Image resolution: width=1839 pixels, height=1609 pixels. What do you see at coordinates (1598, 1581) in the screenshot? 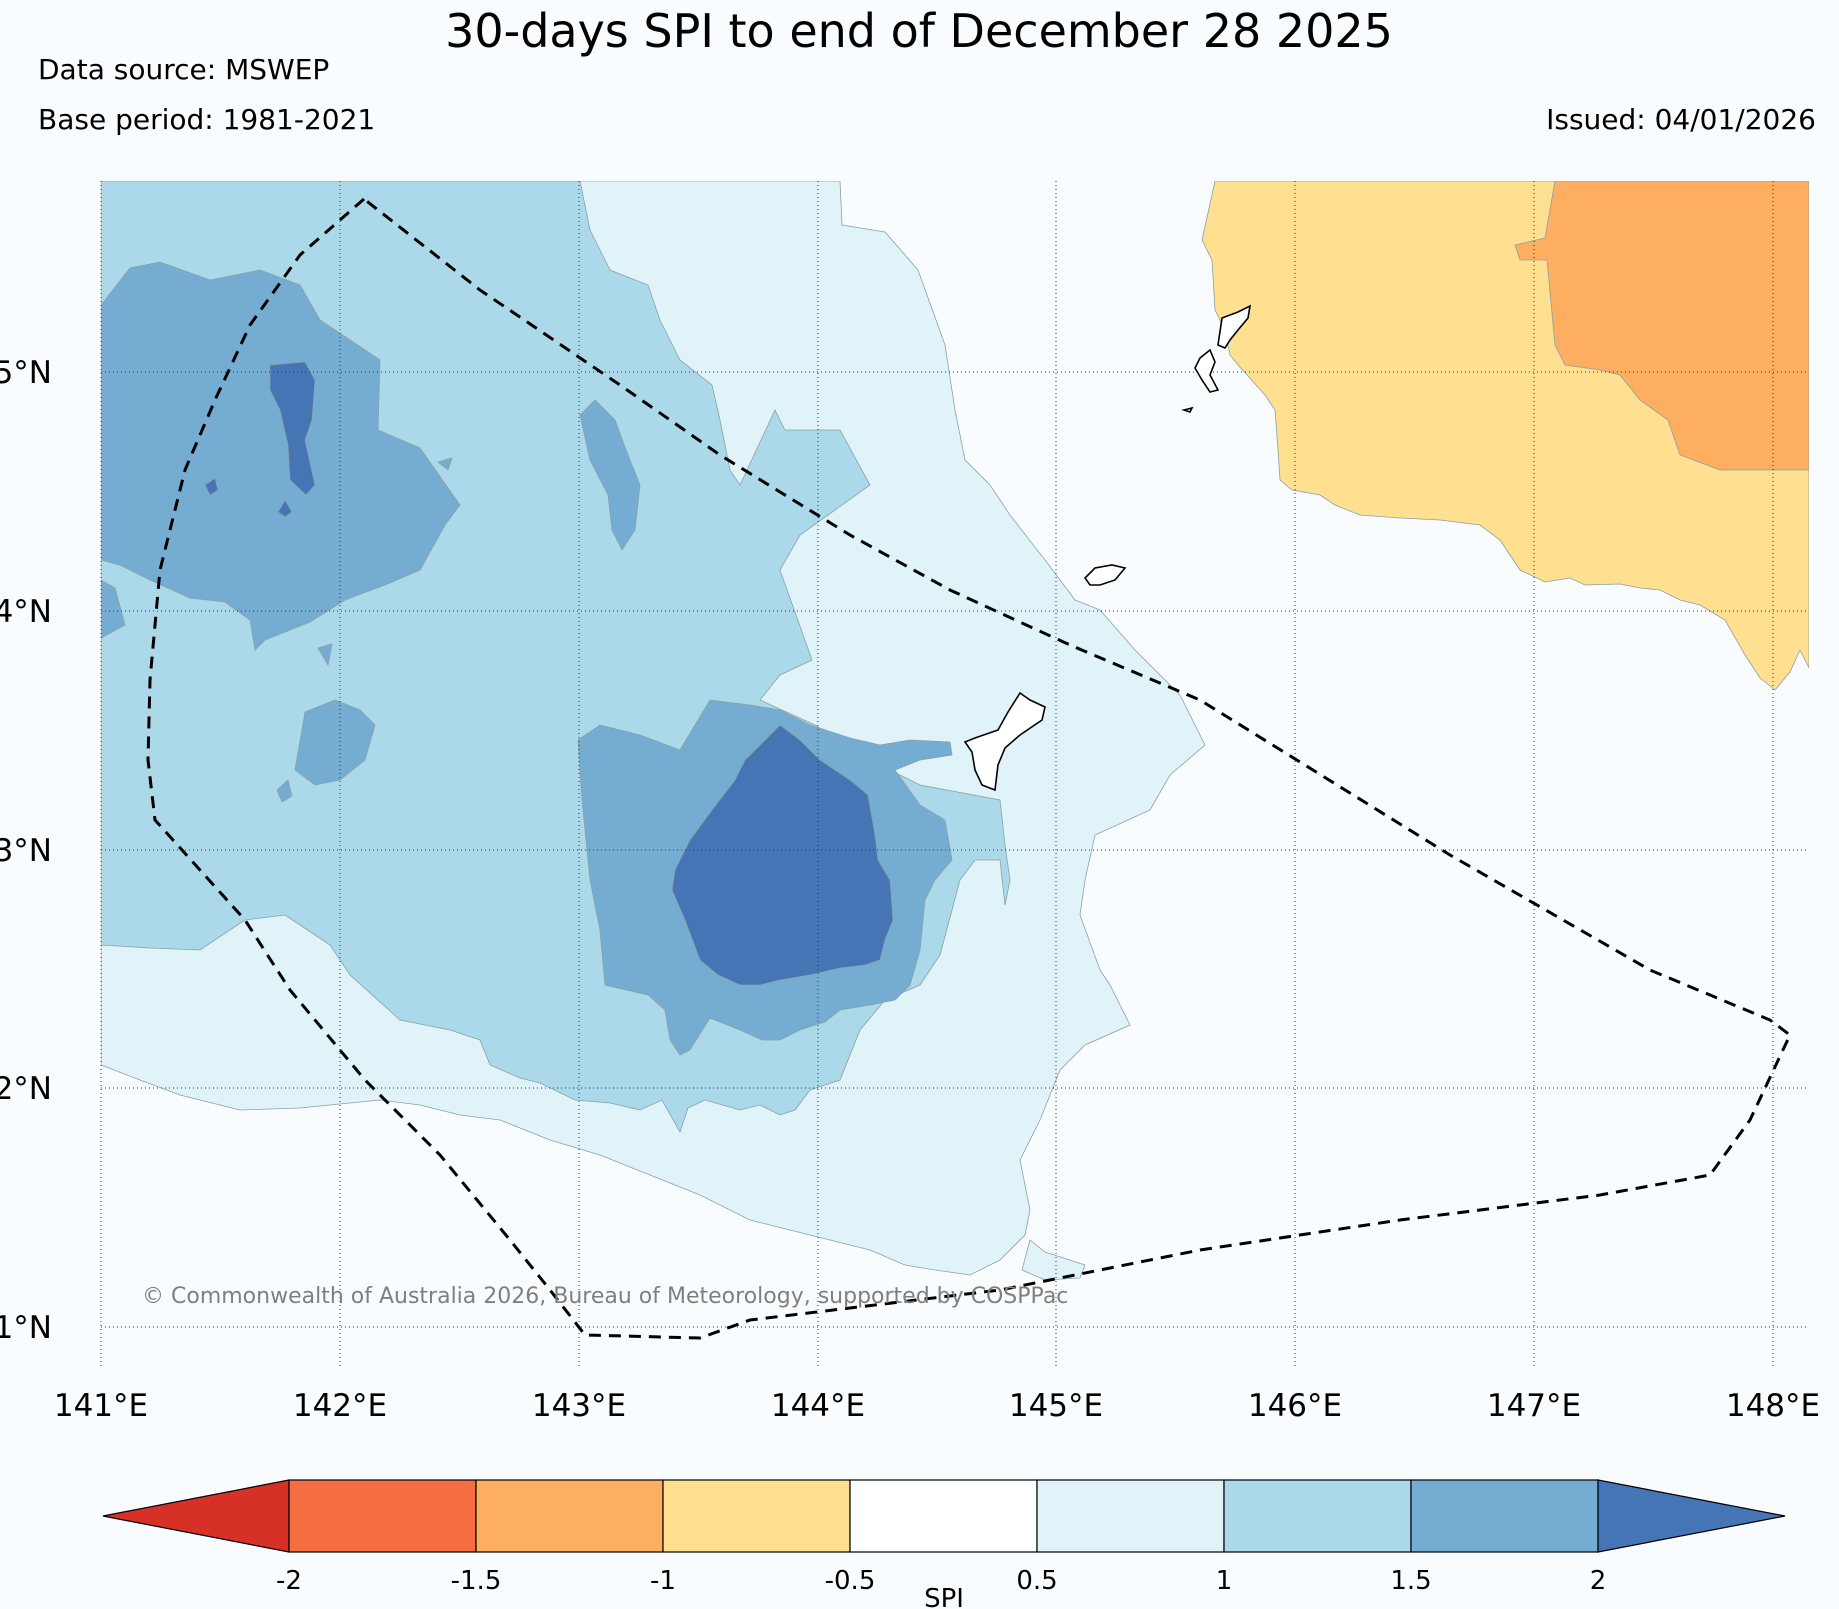
I see `colorbar-tick-2: 2` at bounding box center [1598, 1581].